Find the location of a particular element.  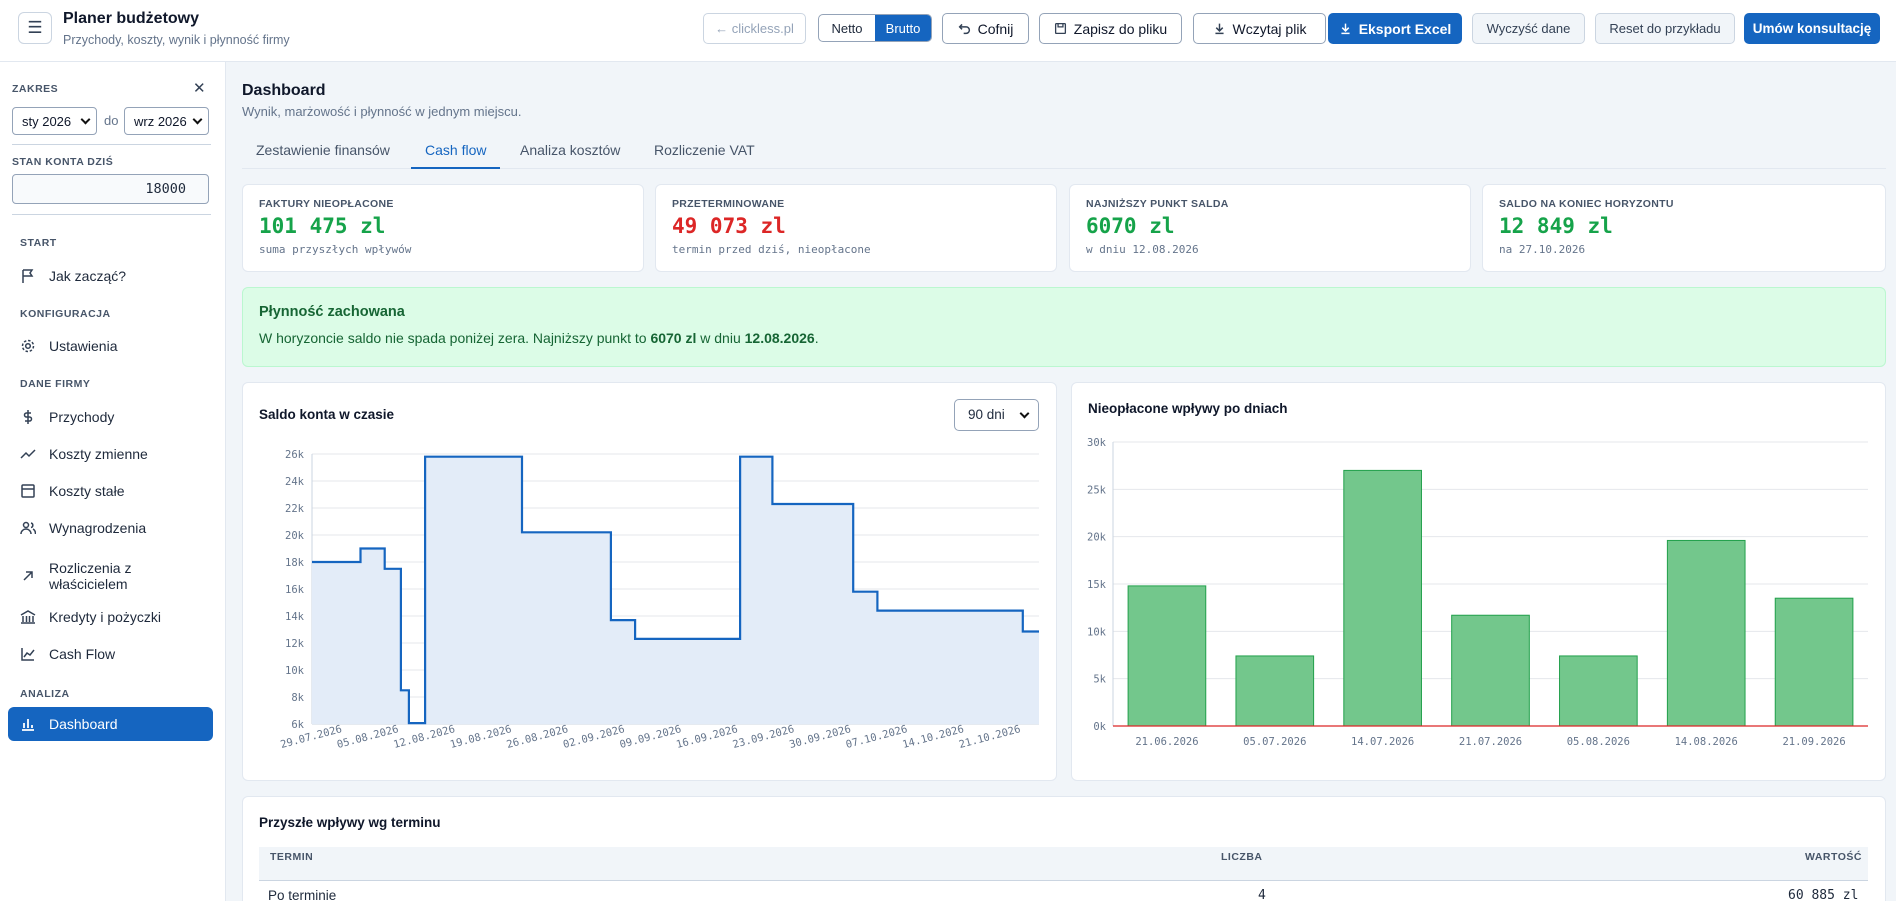

horizon-value: 90 dni is located at coordinates (986, 414).